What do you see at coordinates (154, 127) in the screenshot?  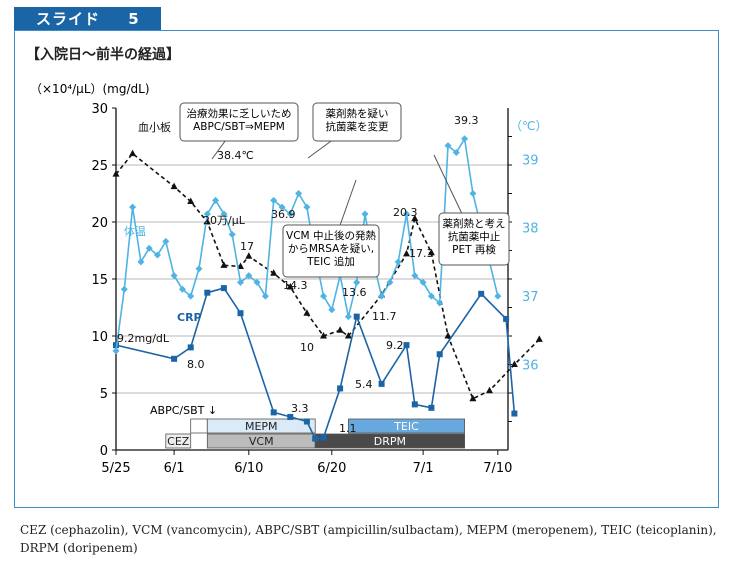 I see `data-label: 血小板` at bounding box center [154, 127].